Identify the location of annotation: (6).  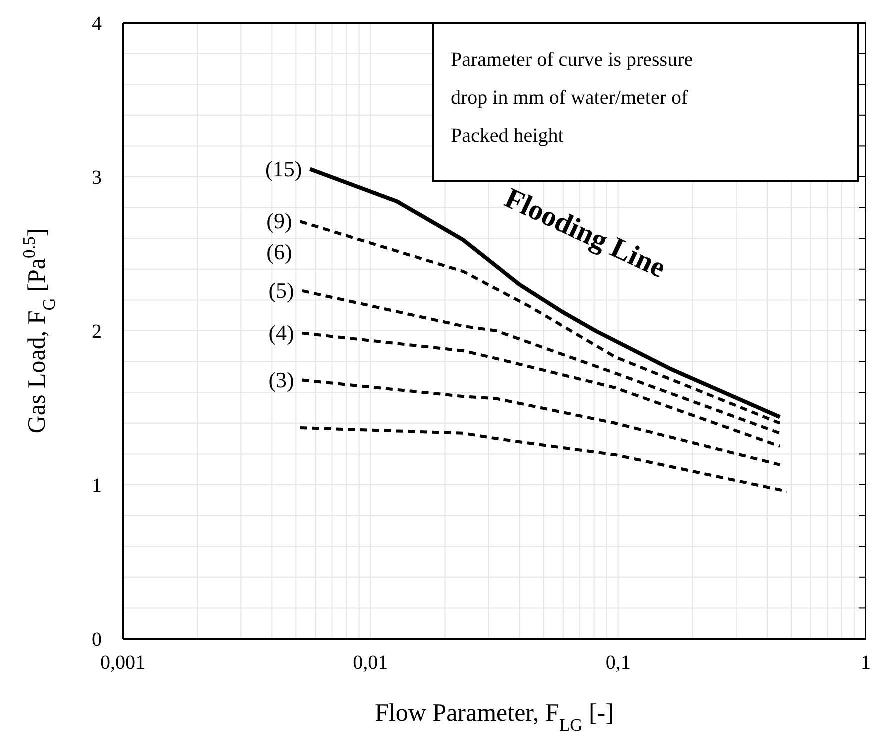
(279, 252).